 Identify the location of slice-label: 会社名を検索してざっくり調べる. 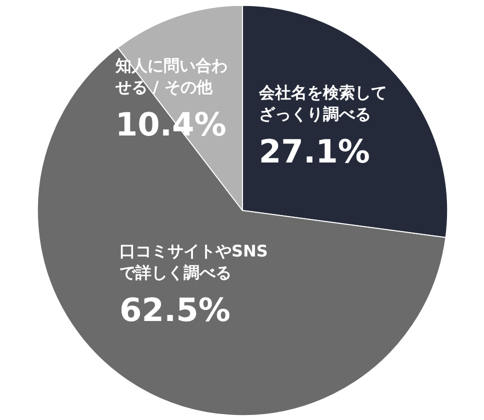
(322, 103).